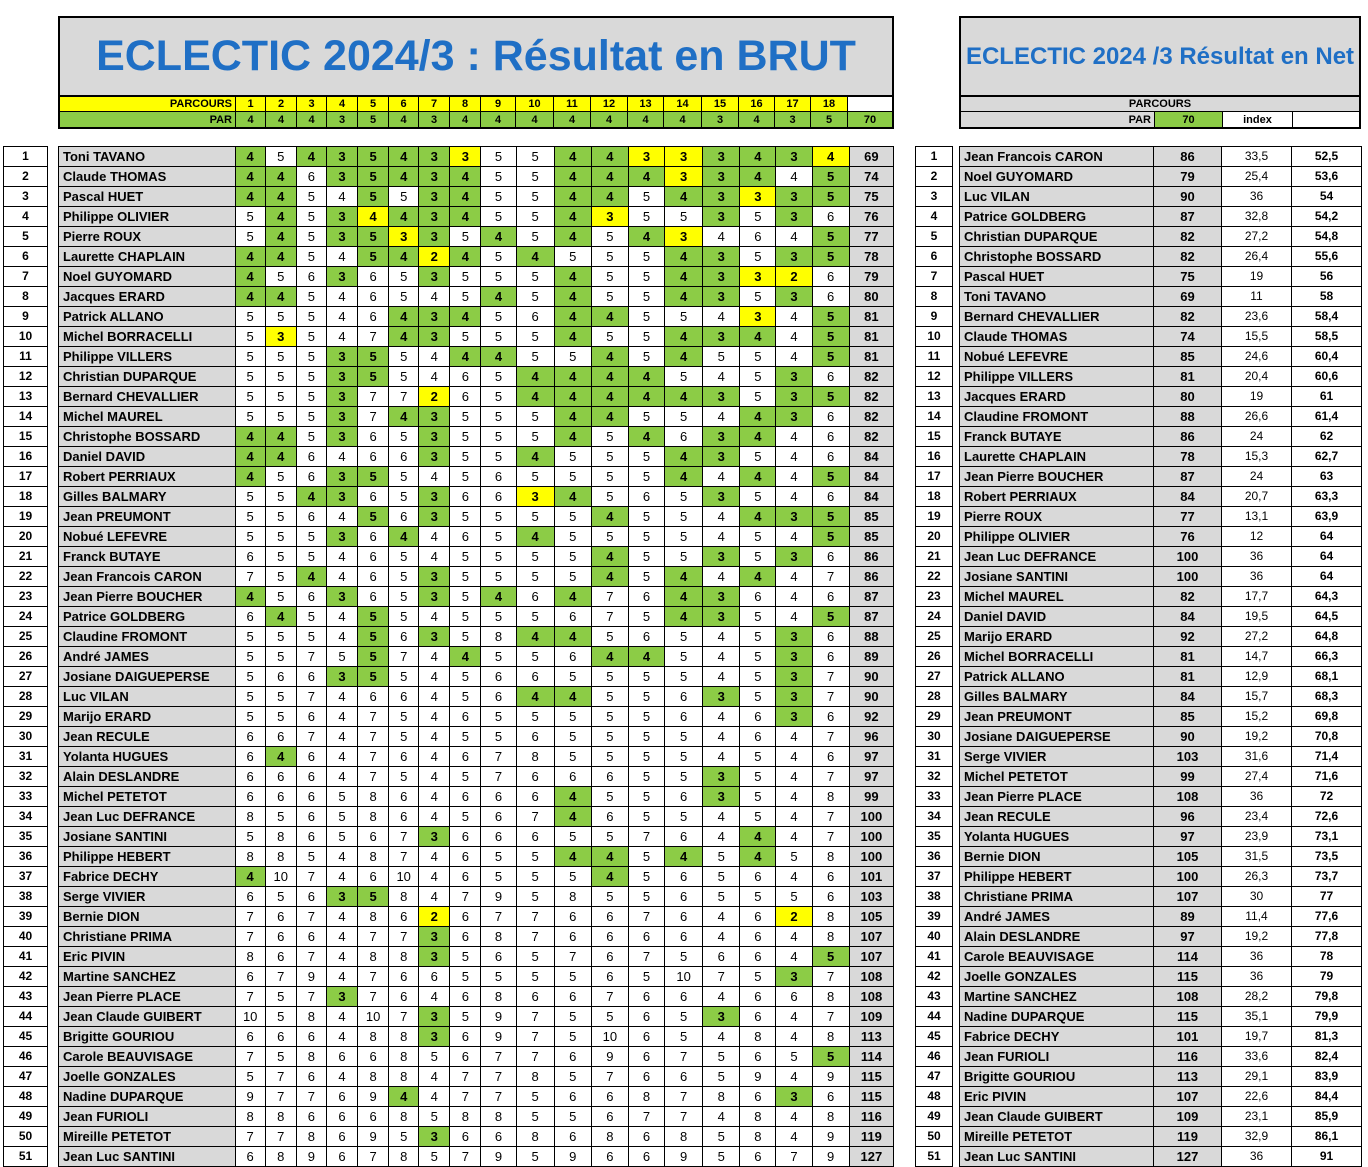 This screenshot has height=1167, width=1368. Describe the element at coordinates (147, 596) in the screenshot. I see `player-name: Jean Pierre BOUCHER` at that location.